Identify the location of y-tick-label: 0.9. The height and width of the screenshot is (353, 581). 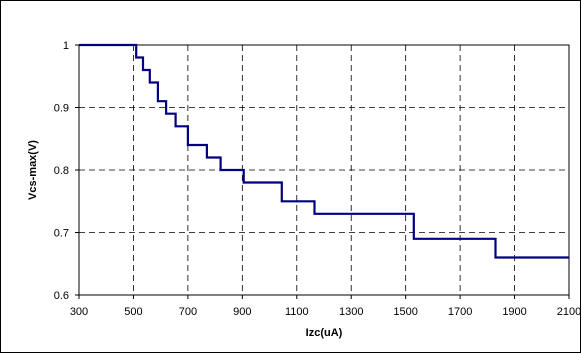
(61, 109).